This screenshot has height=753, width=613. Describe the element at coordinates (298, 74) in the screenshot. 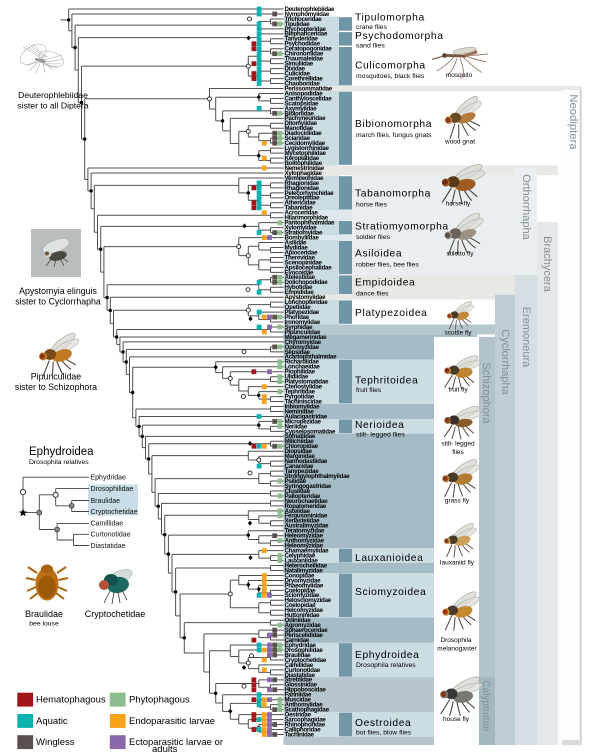

I see `svg-text: Culicidae` at that location.